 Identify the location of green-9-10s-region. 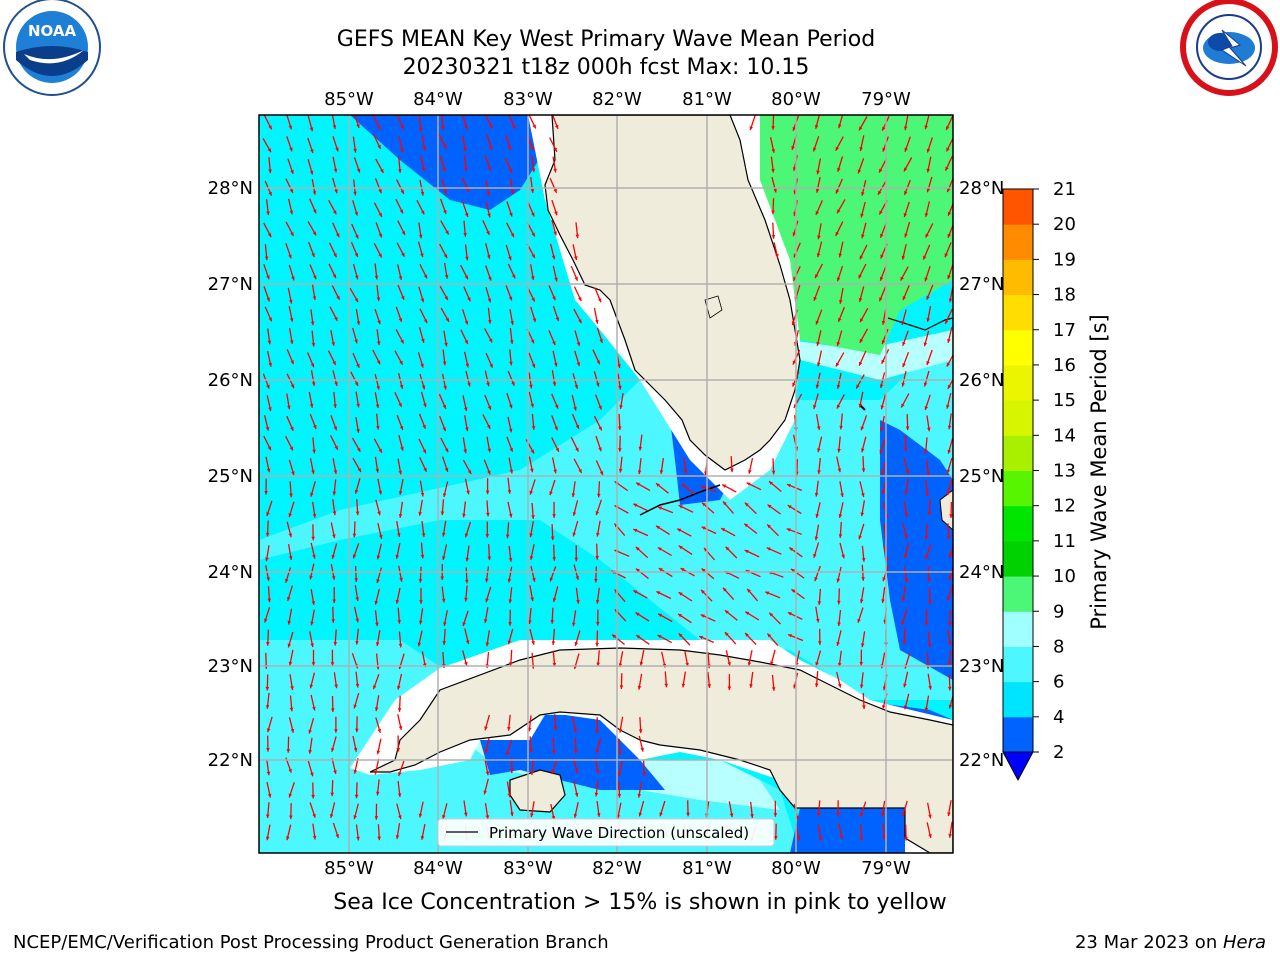
(851, 235).